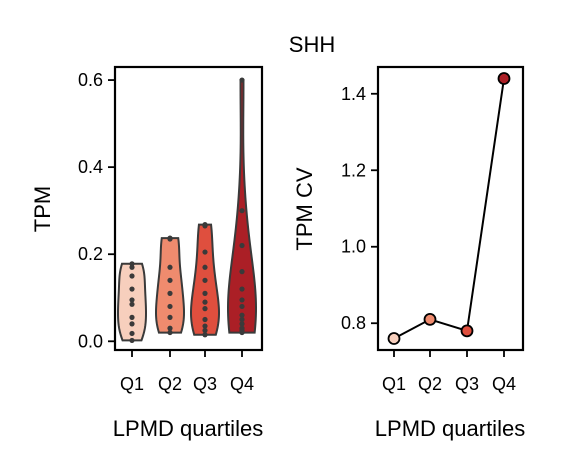 This screenshot has height=473, width=577. Describe the element at coordinates (394, 384) in the screenshot. I see `right-x-tick-label-0: Q1` at that location.